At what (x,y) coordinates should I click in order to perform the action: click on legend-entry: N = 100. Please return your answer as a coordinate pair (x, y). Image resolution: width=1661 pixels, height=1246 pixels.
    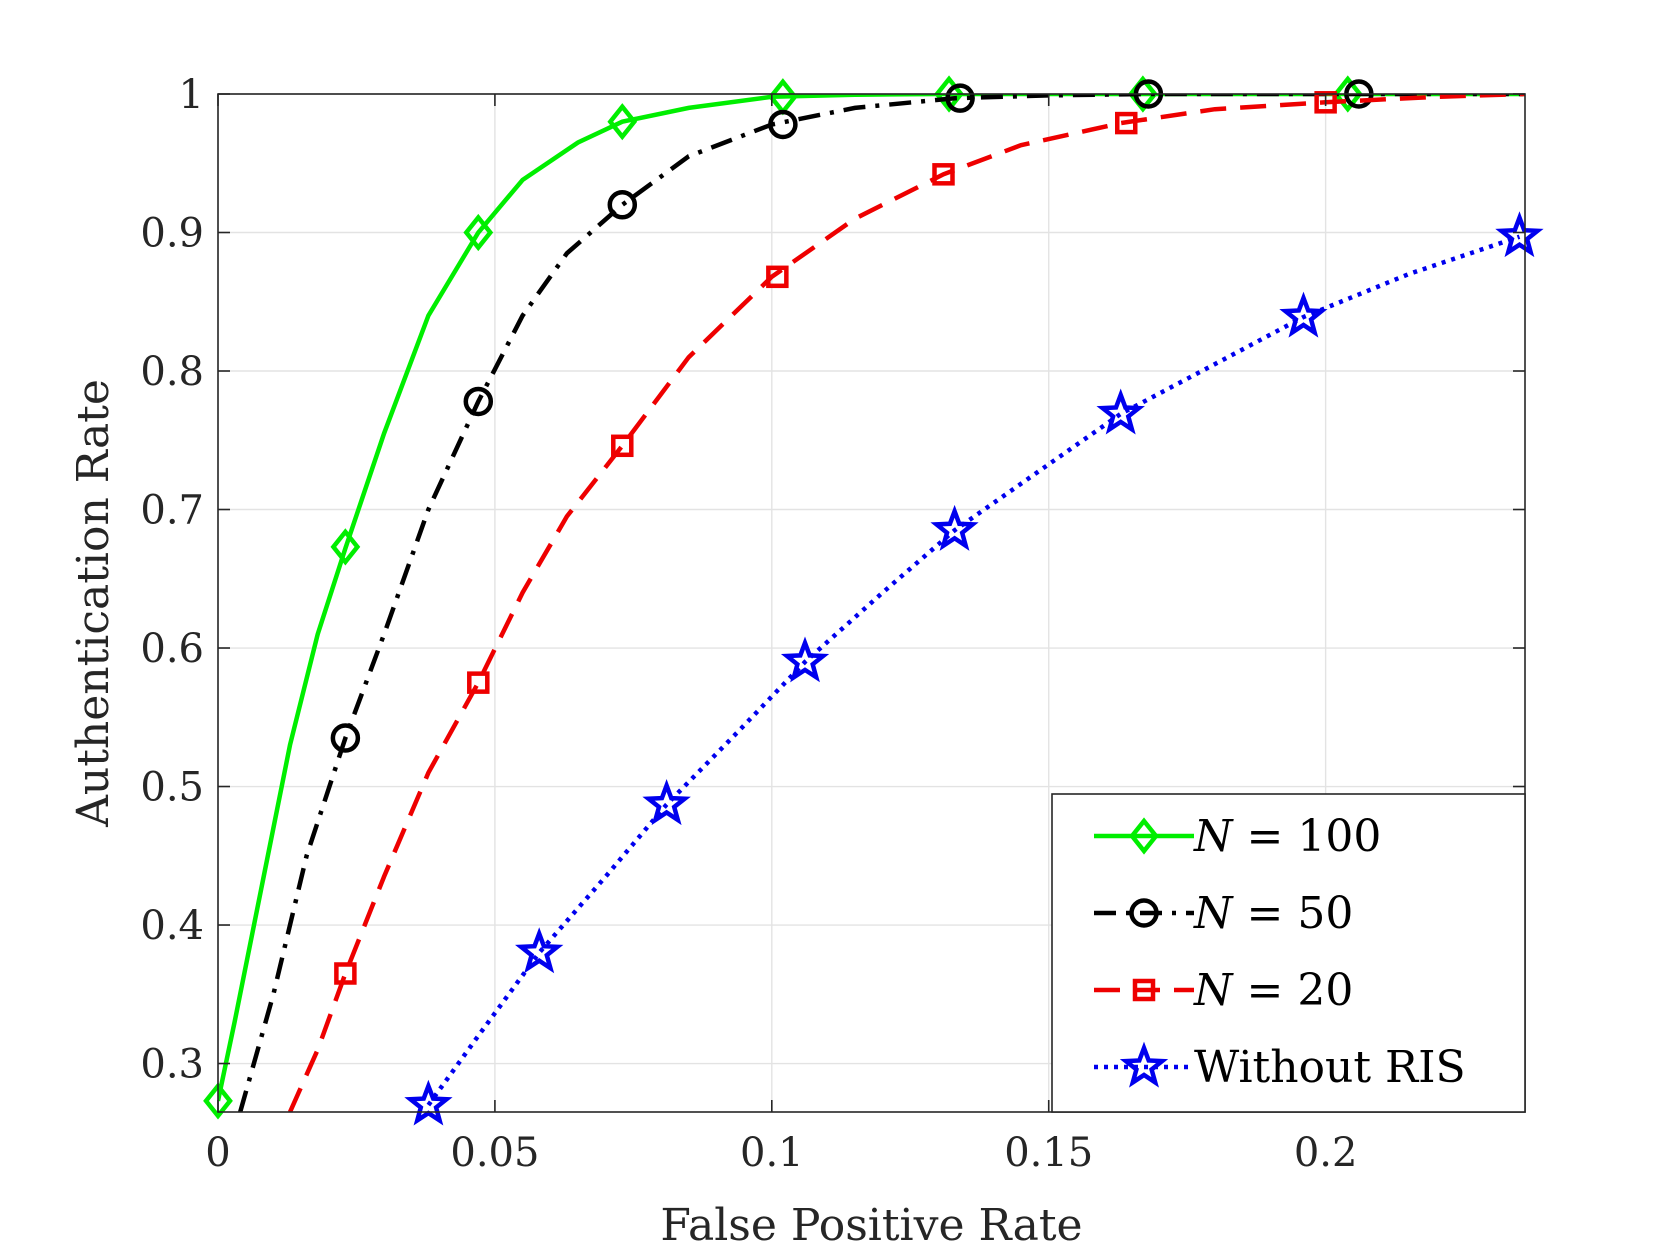
    Looking at the image, I should click on (1237, 836).